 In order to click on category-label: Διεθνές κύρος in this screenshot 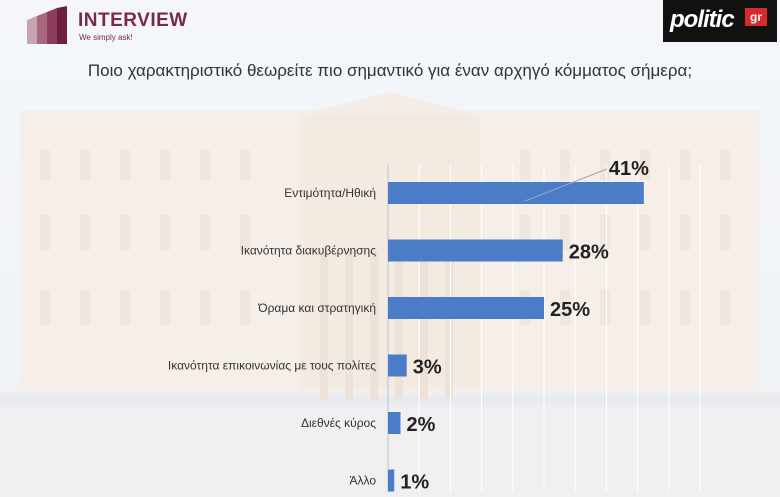, I will do `click(338, 423)`.